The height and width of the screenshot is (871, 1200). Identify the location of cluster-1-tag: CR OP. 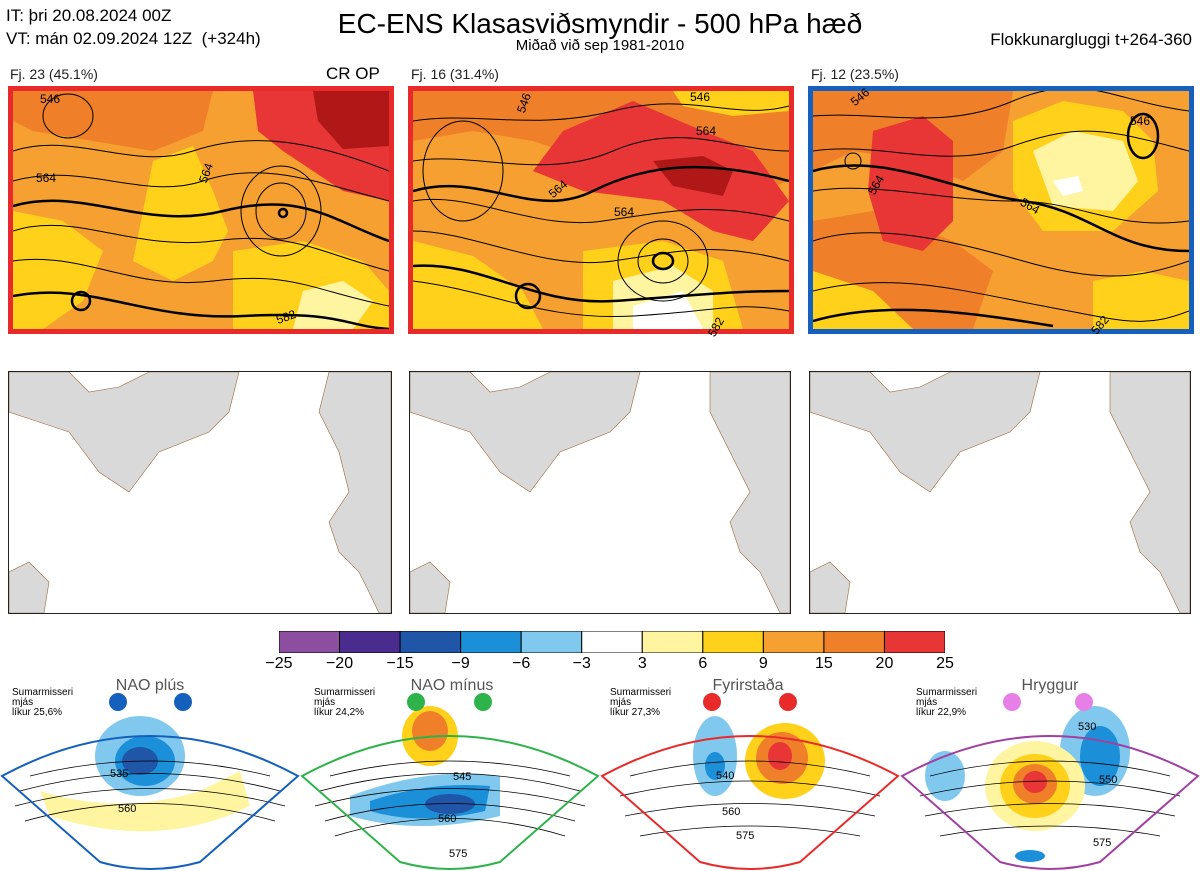
(353, 73).